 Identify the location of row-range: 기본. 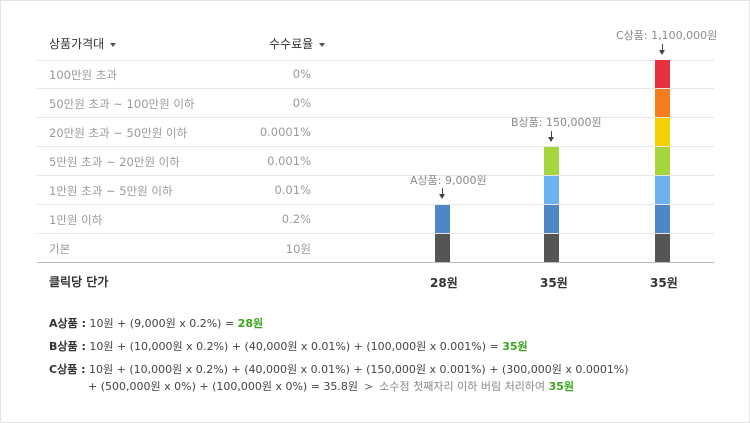
(60, 249).